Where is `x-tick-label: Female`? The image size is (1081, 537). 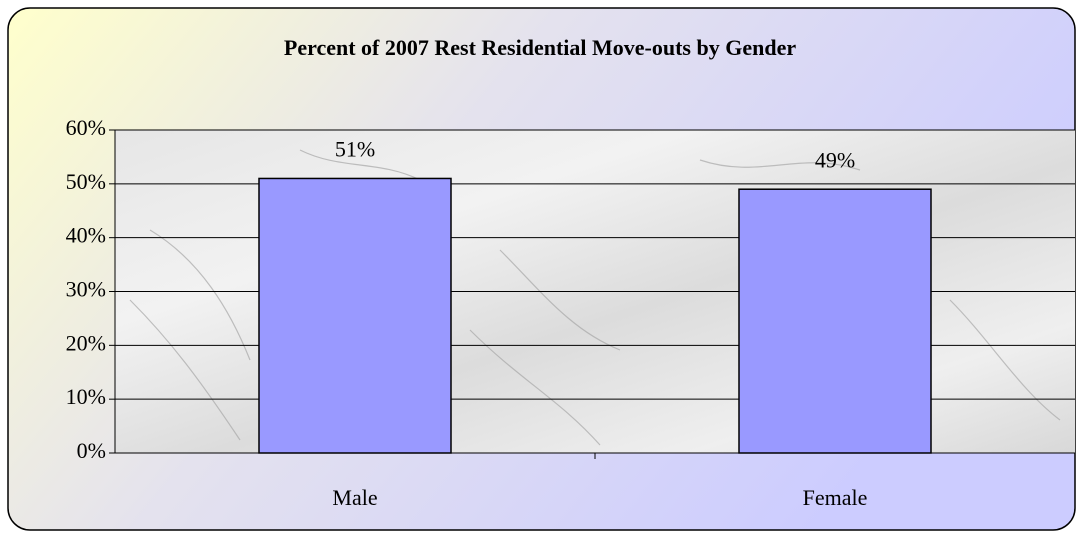 x-tick-label: Female is located at coordinates (835, 497).